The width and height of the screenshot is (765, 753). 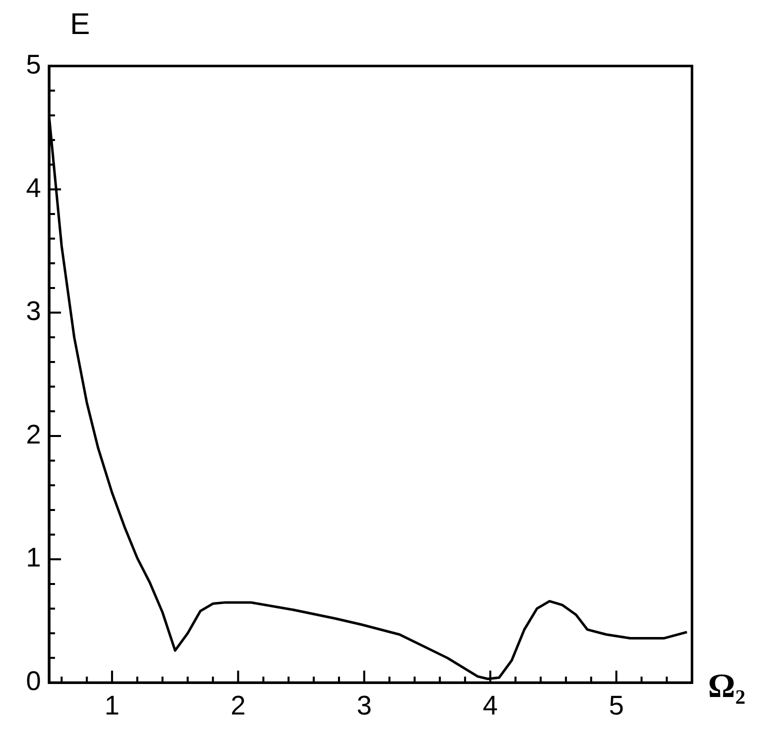 What do you see at coordinates (490, 705) in the screenshot?
I see `x-tick-label: 4` at bounding box center [490, 705].